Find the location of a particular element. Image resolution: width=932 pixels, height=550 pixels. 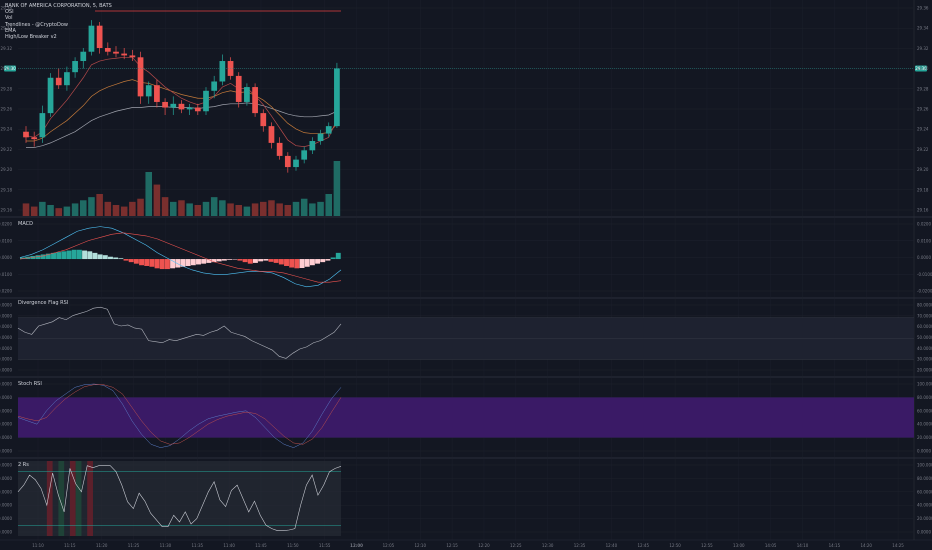

macd-pane is located at coordinates (180, 257).